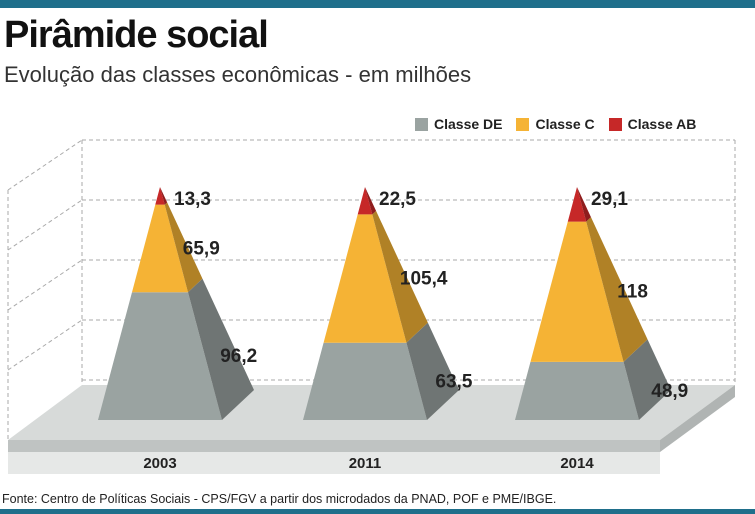  What do you see at coordinates (365, 463) in the screenshot?
I see `x-tick-label-2011: 2011` at bounding box center [365, 463].